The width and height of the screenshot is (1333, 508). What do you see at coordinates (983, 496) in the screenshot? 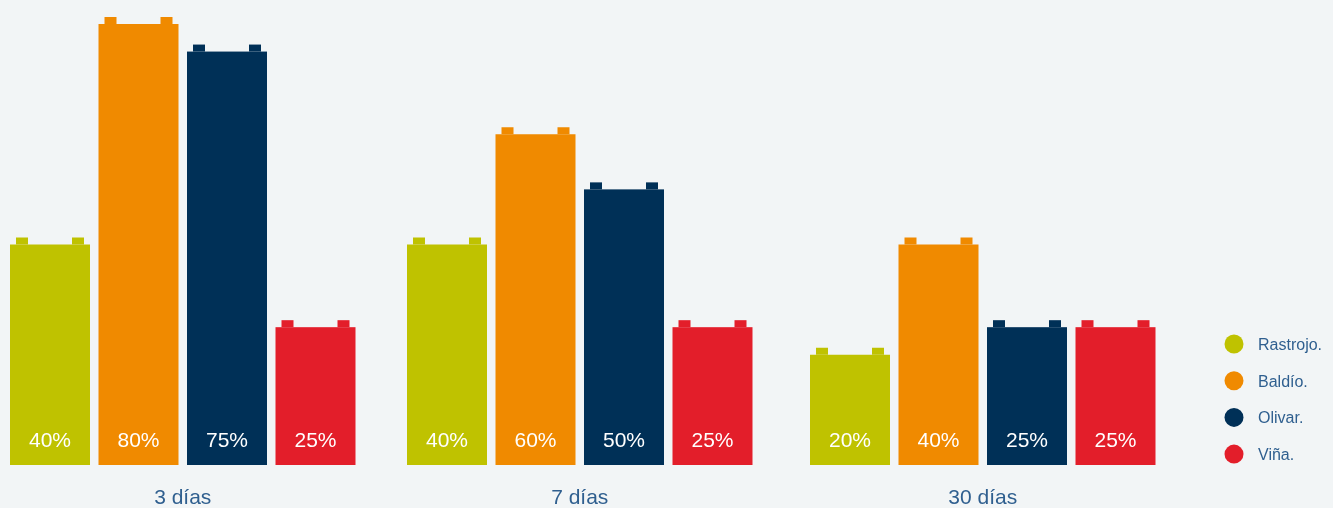
I see `x-tick-label: 30 días` at bounding box center [983, 496].